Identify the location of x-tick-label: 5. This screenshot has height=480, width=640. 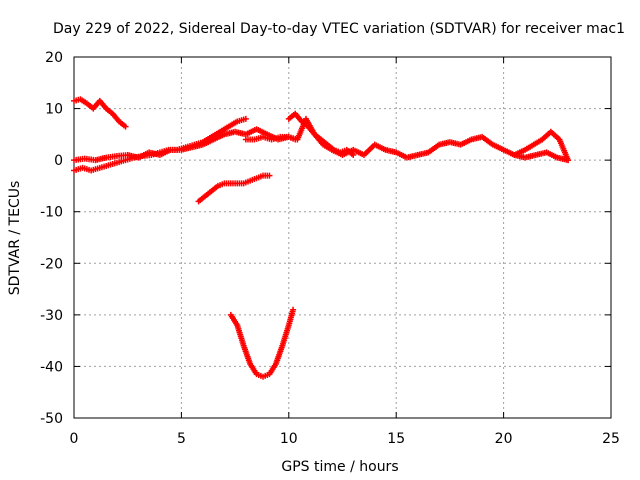
(181, 439).